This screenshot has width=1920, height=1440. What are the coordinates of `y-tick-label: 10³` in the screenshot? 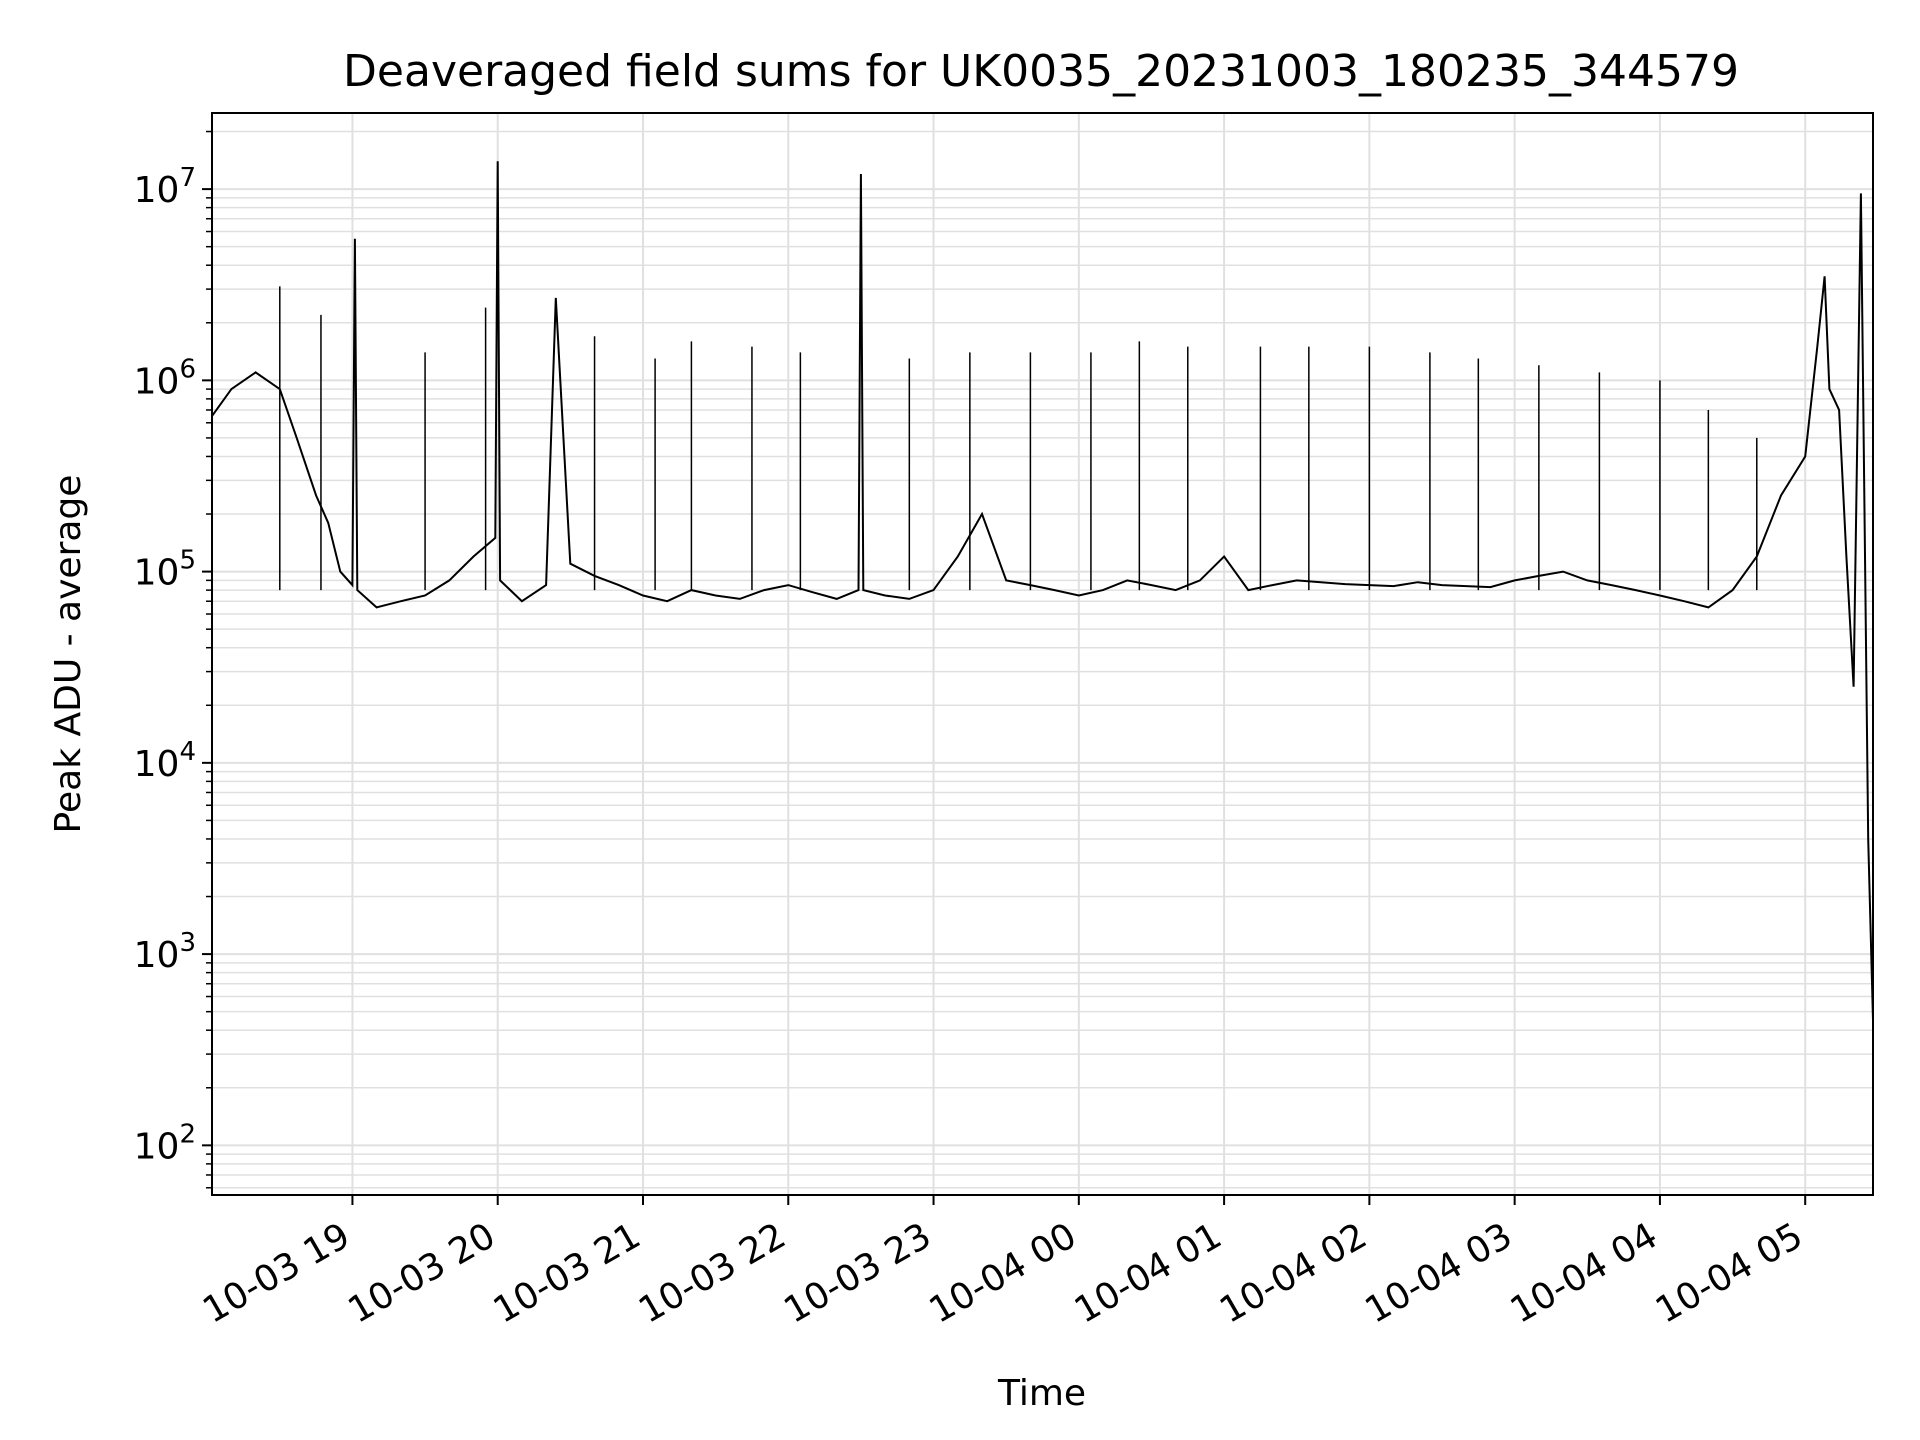 It's located at (165, 952).